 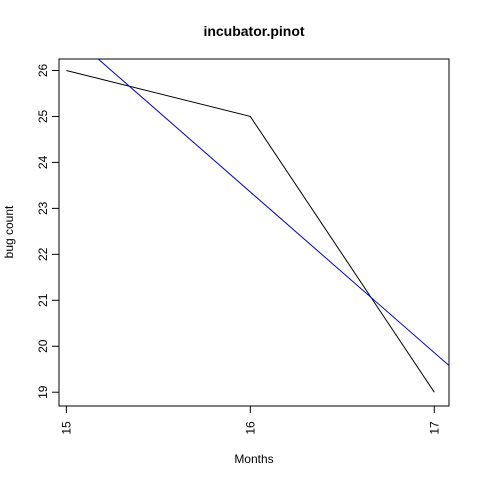 What do you see at coordinates (253, 31) in the screenshot?
I see `chart-title: incubator.pinot` at bounding box center [253, 31].